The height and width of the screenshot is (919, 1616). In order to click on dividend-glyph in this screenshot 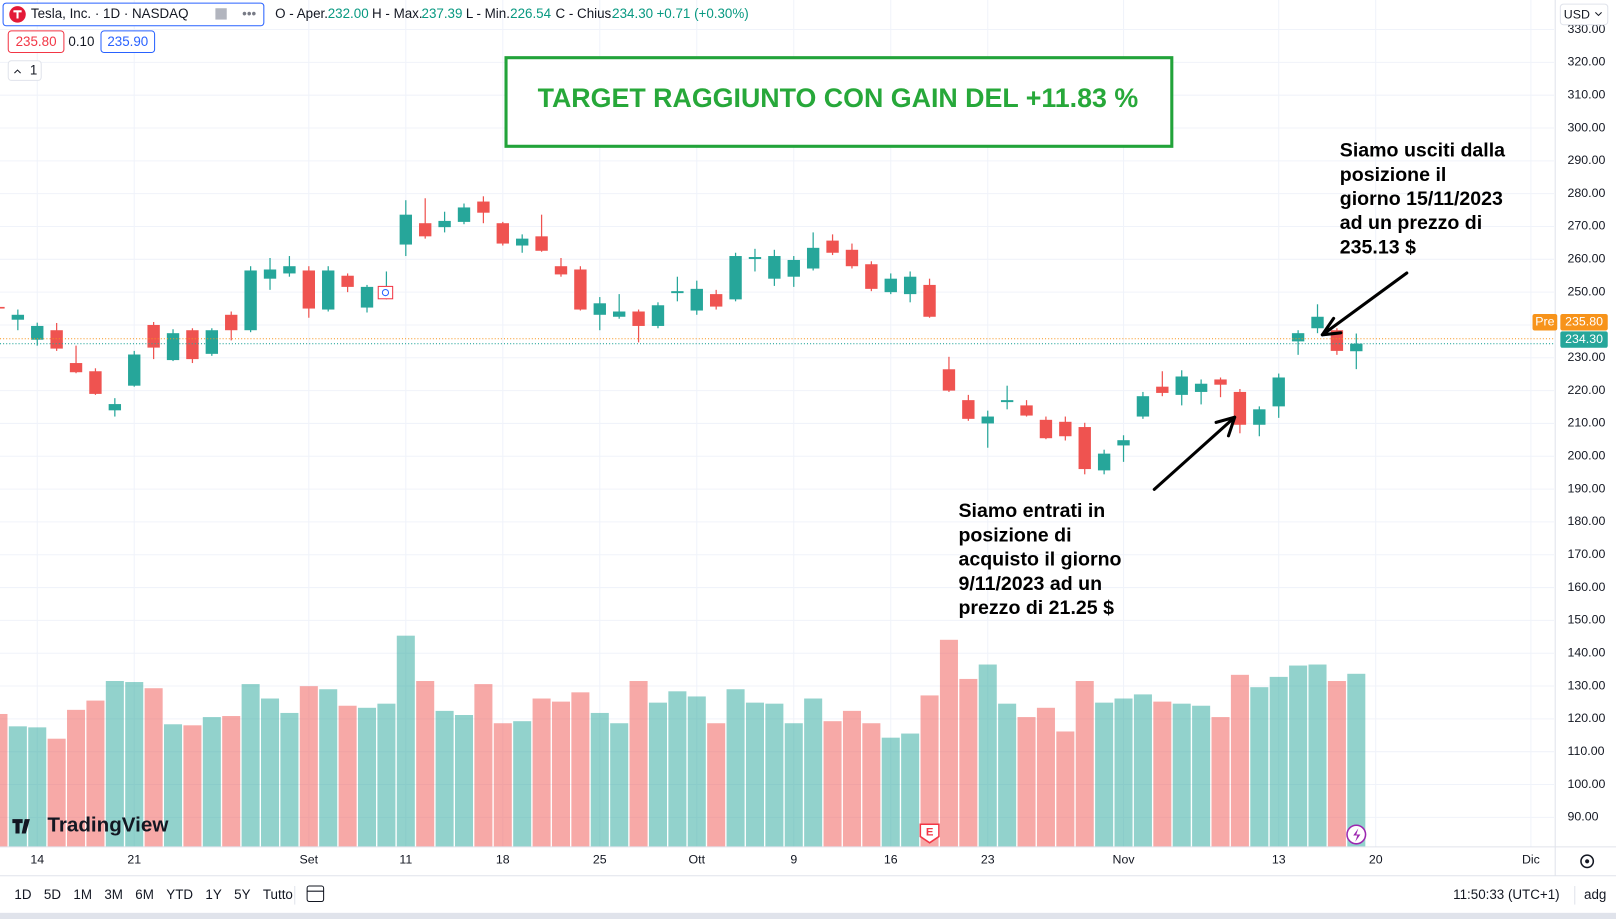, I will do `click(385, 292)`.